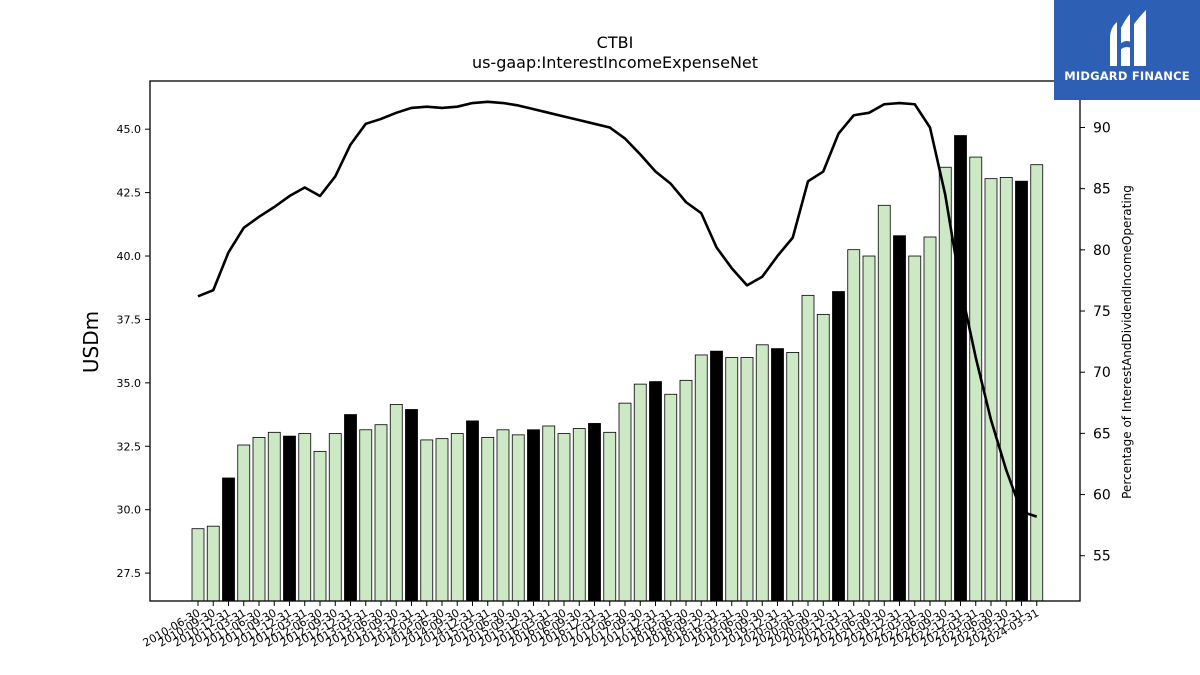  I want to click on y2-tick-label: 60, so click(1102, 496).